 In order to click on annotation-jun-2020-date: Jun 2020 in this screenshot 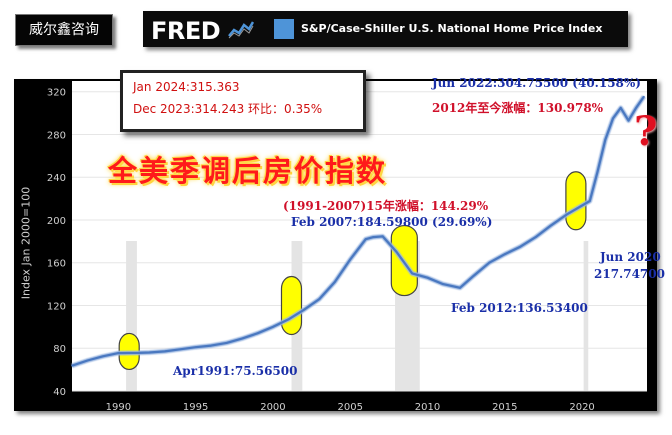, I will do `click(630, 257)`.